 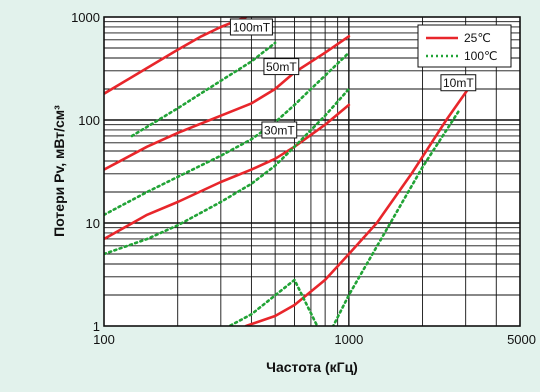 What do you see at coordinates (89, 120) in the screenshot?
I see `y-tick-label: 100` at bounding box center [89, 120].